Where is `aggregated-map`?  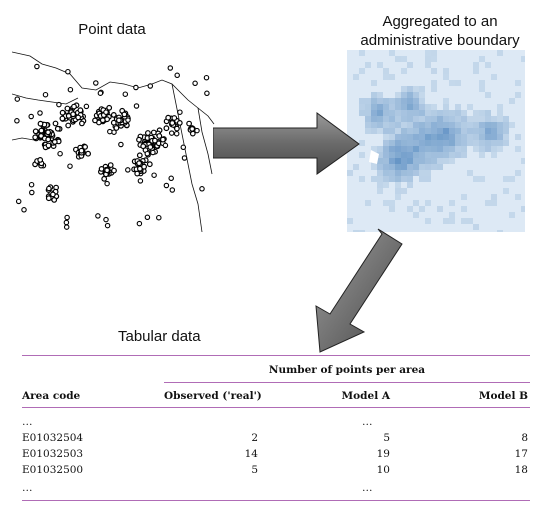
aggregated-map is located at coordinates (436, 141).